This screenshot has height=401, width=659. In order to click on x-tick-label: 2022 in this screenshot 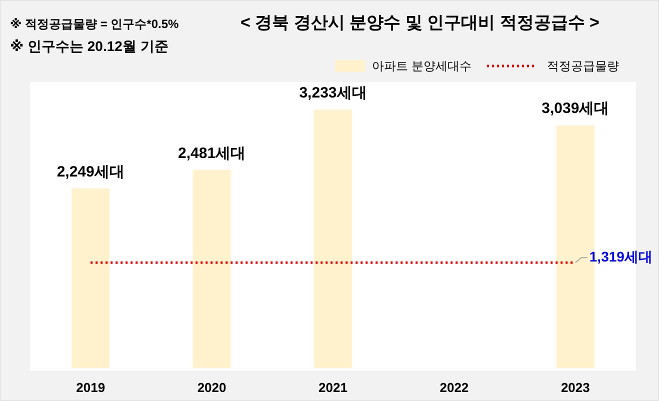, I will do `click(454, 387)`.